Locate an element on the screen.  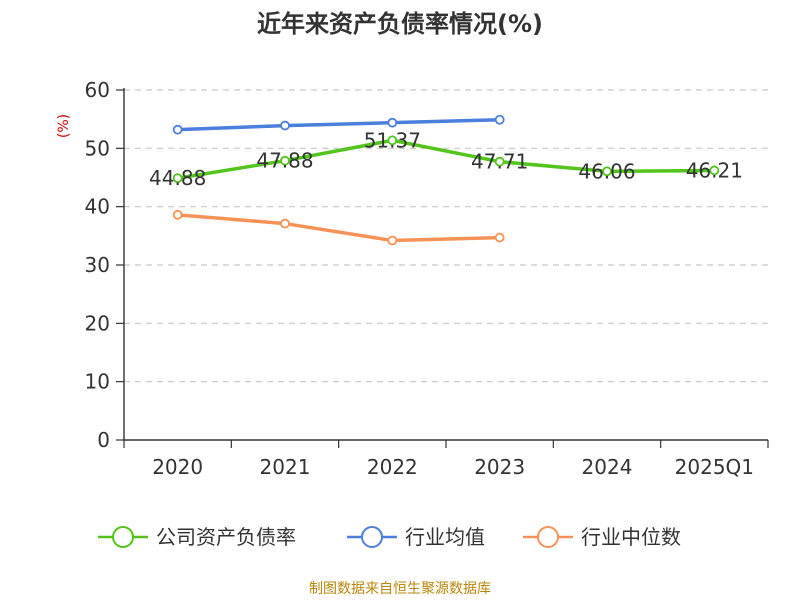
y-tick-label: 0 is located at coordinates (103, 440).